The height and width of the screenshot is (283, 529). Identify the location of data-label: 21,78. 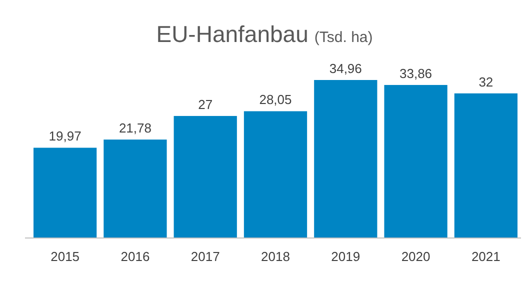
(135, 128).